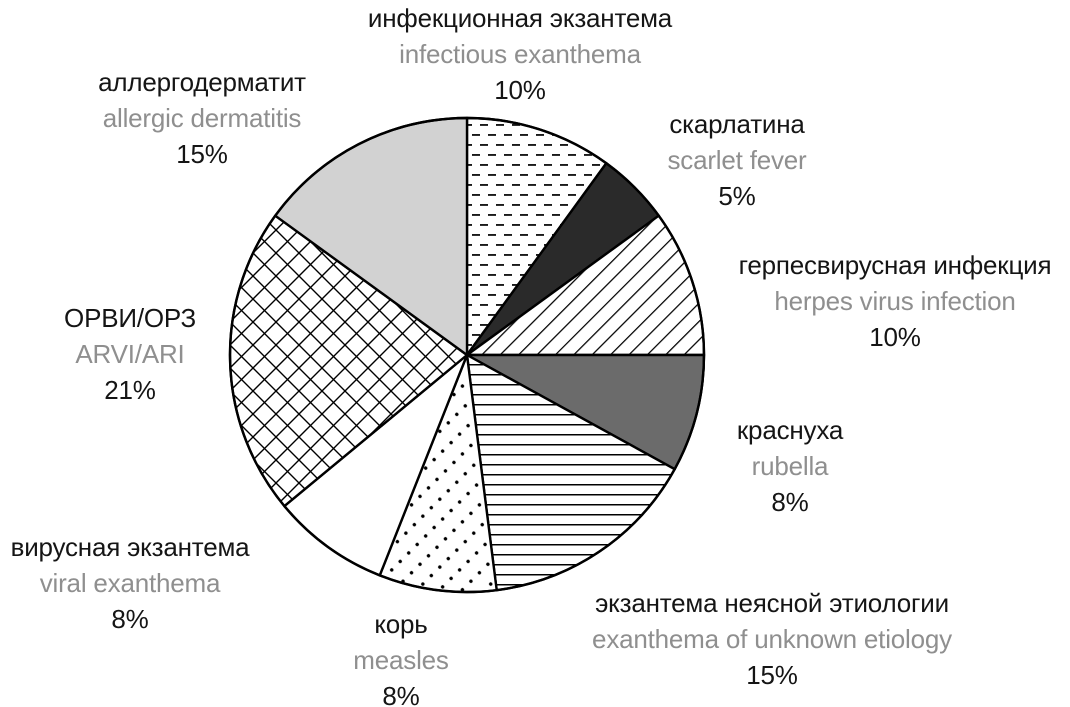 This screenshot has width=1070, height=707. I want to click on slice-label-pct: 21%, so click(130, 390).